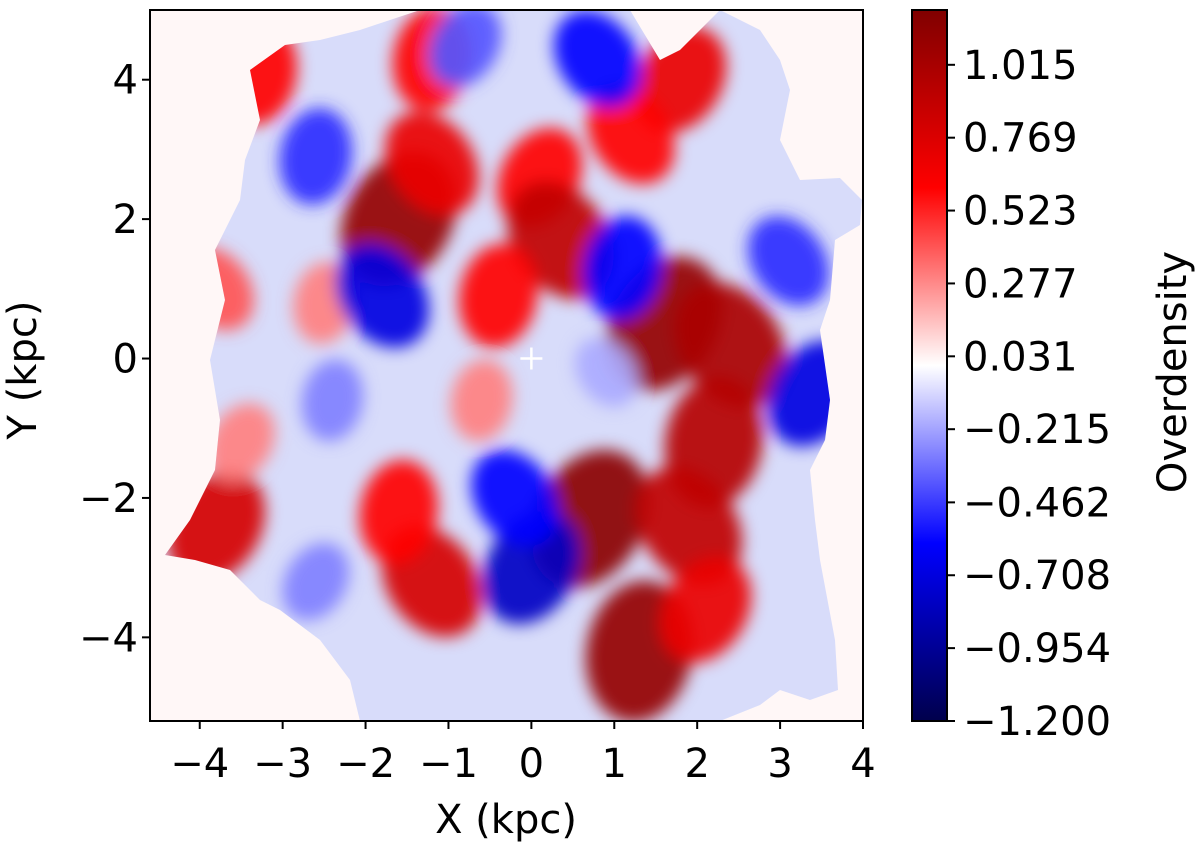  Describe the element at coordinates (862, 764) in the screenshot. I see `x-tick-label: 4` at that location.